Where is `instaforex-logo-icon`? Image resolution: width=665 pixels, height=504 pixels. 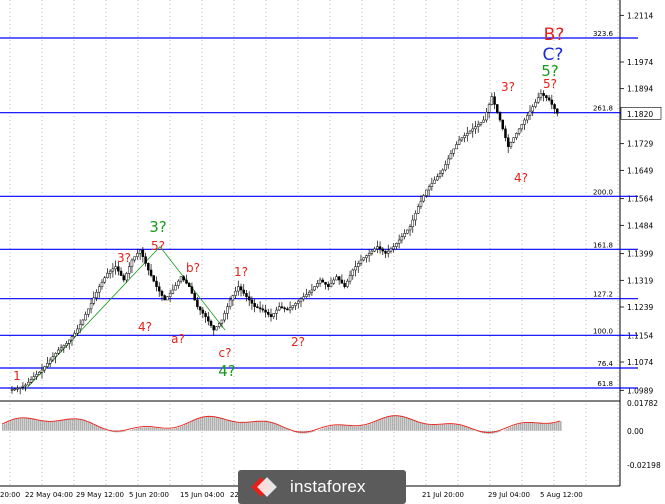
instaforex-logo-icon is located at coordinates (264, 487).